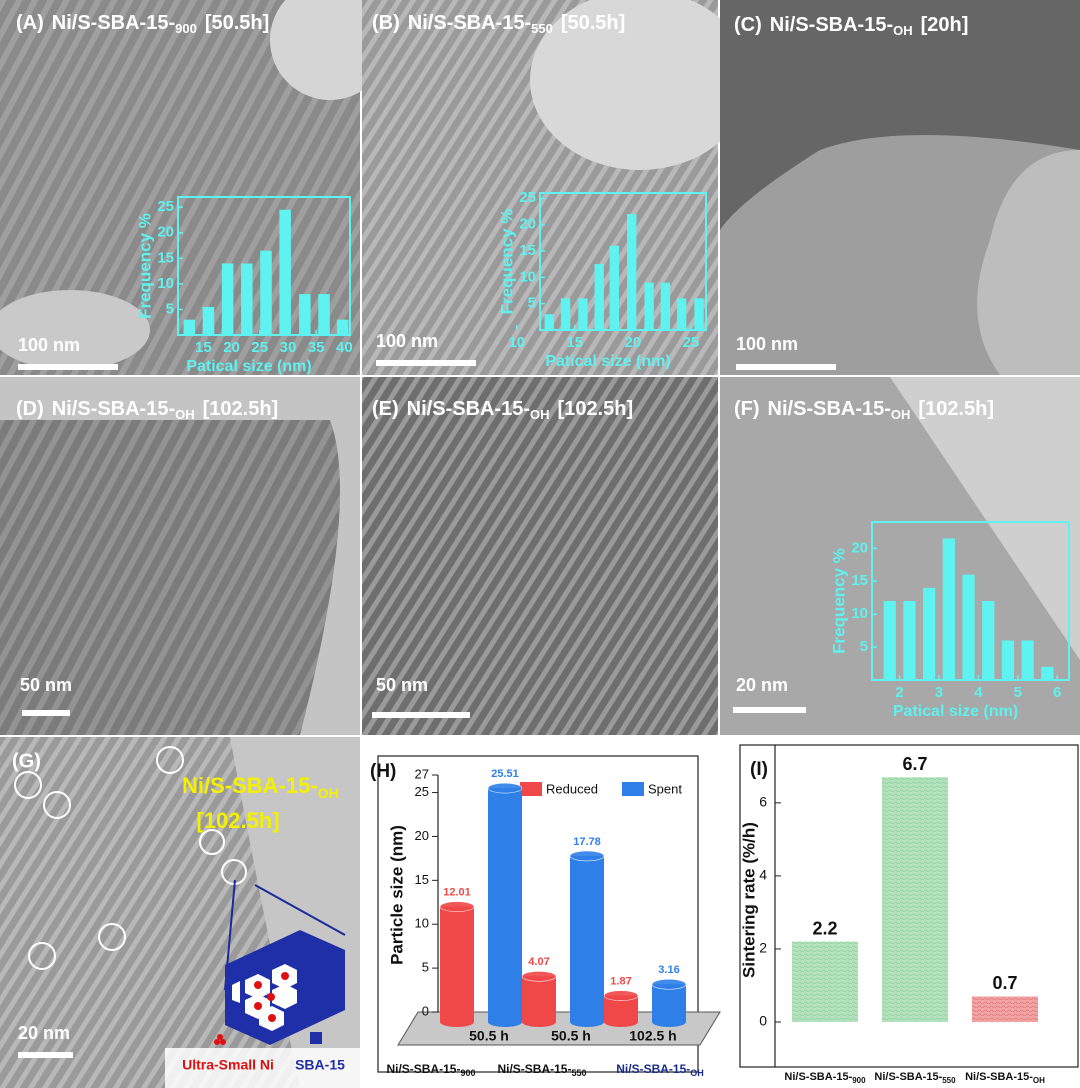  What do you see at coordinates (422, 773) in the screenshot?
I see `y-tick-label: 27` at bounding box center [422, 773].